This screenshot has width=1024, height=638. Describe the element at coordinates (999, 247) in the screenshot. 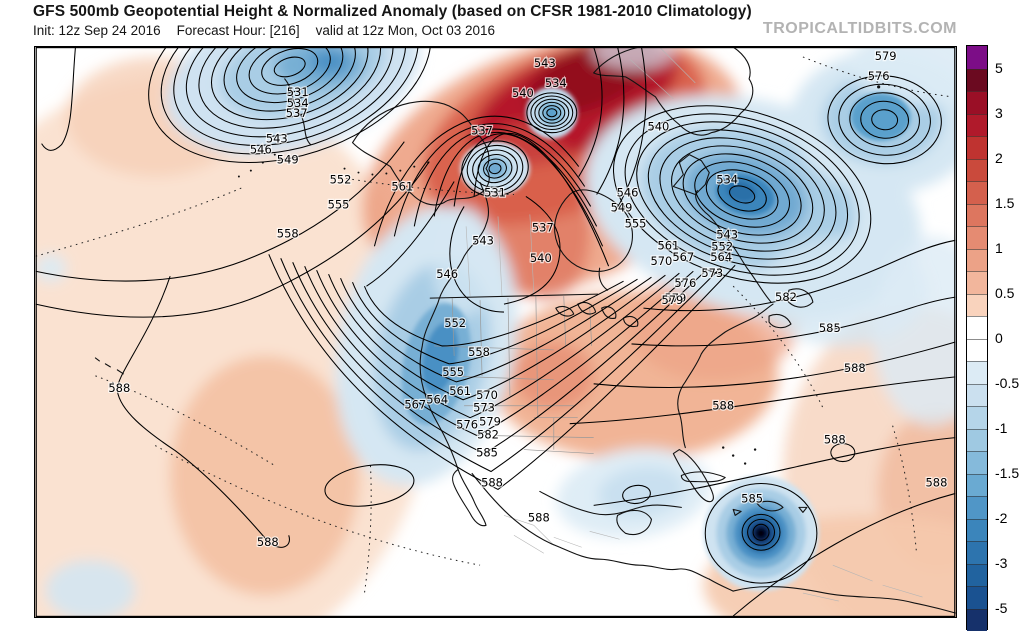

I see `colorbar-tick: 1` at that location.